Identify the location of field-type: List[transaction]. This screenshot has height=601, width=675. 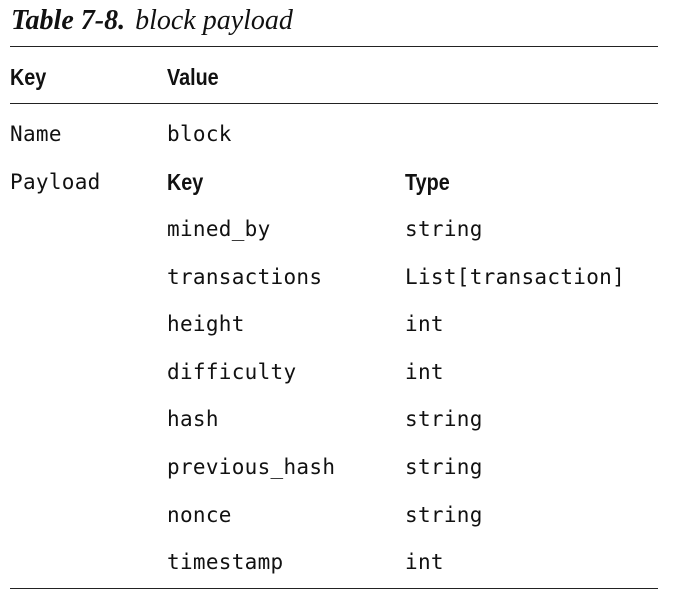
(515, 277).